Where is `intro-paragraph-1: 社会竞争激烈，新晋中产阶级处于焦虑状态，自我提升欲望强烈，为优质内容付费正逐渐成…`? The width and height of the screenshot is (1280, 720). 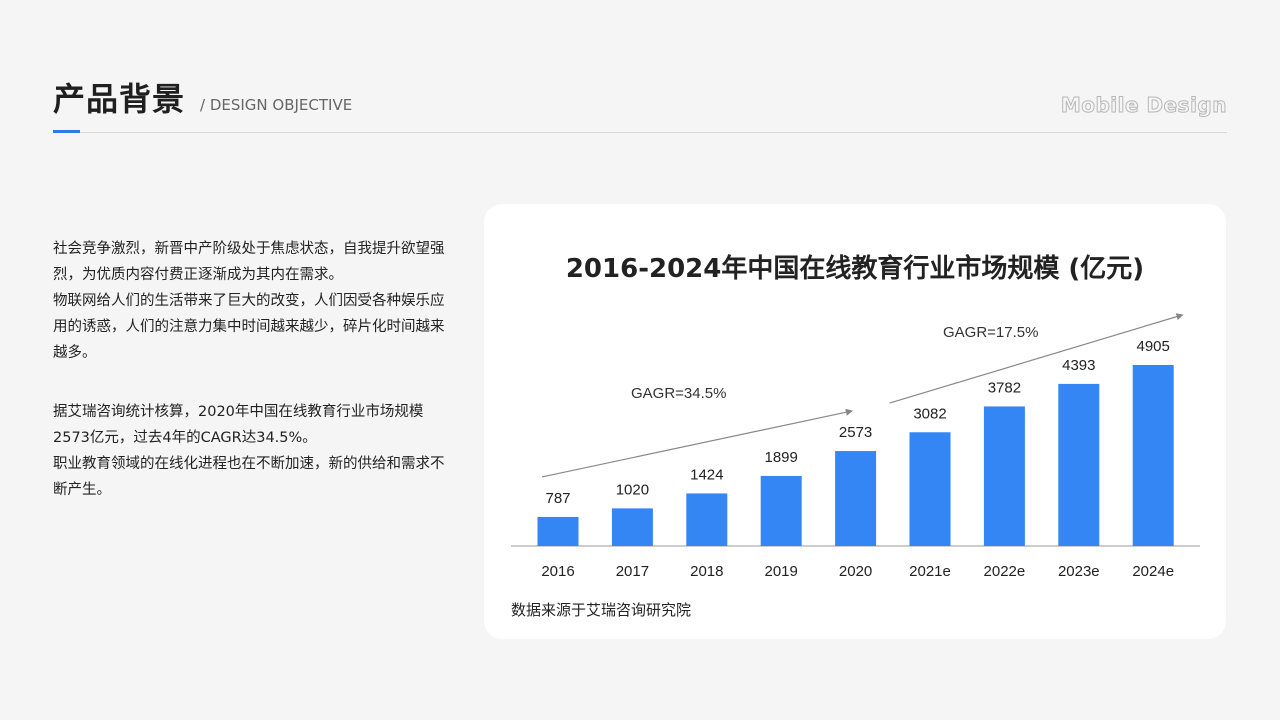 intro-paragraph-1: 社会竞争激烈，新晋中产阶级处于焦虑状态，自我提升欲望强烈，为优质内容付费正逐渐成… is located at coordinates (250, 301).